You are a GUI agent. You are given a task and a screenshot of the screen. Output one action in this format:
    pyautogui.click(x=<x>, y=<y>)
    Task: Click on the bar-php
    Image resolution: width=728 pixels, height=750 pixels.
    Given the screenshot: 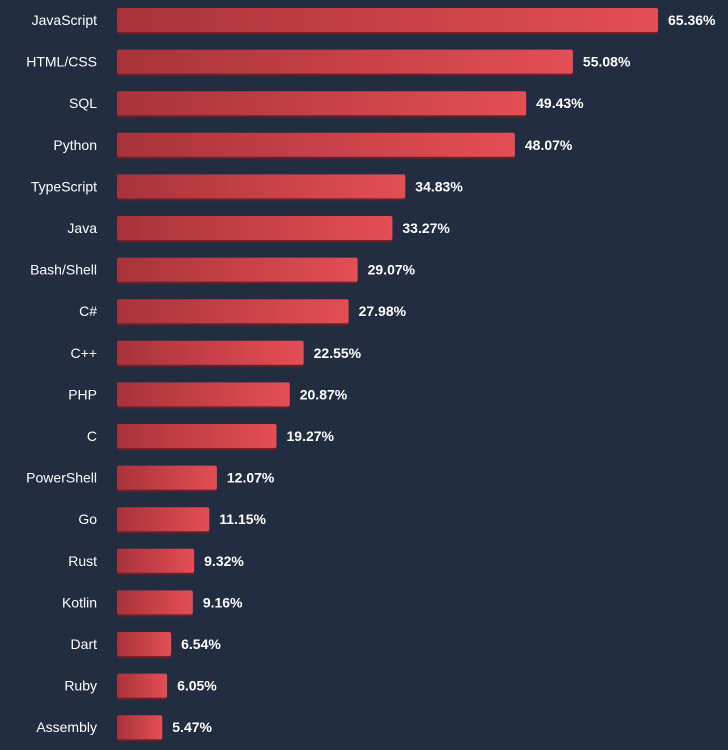 What is the action you would take?
    pyautogui.click(x=203, y=394)
    